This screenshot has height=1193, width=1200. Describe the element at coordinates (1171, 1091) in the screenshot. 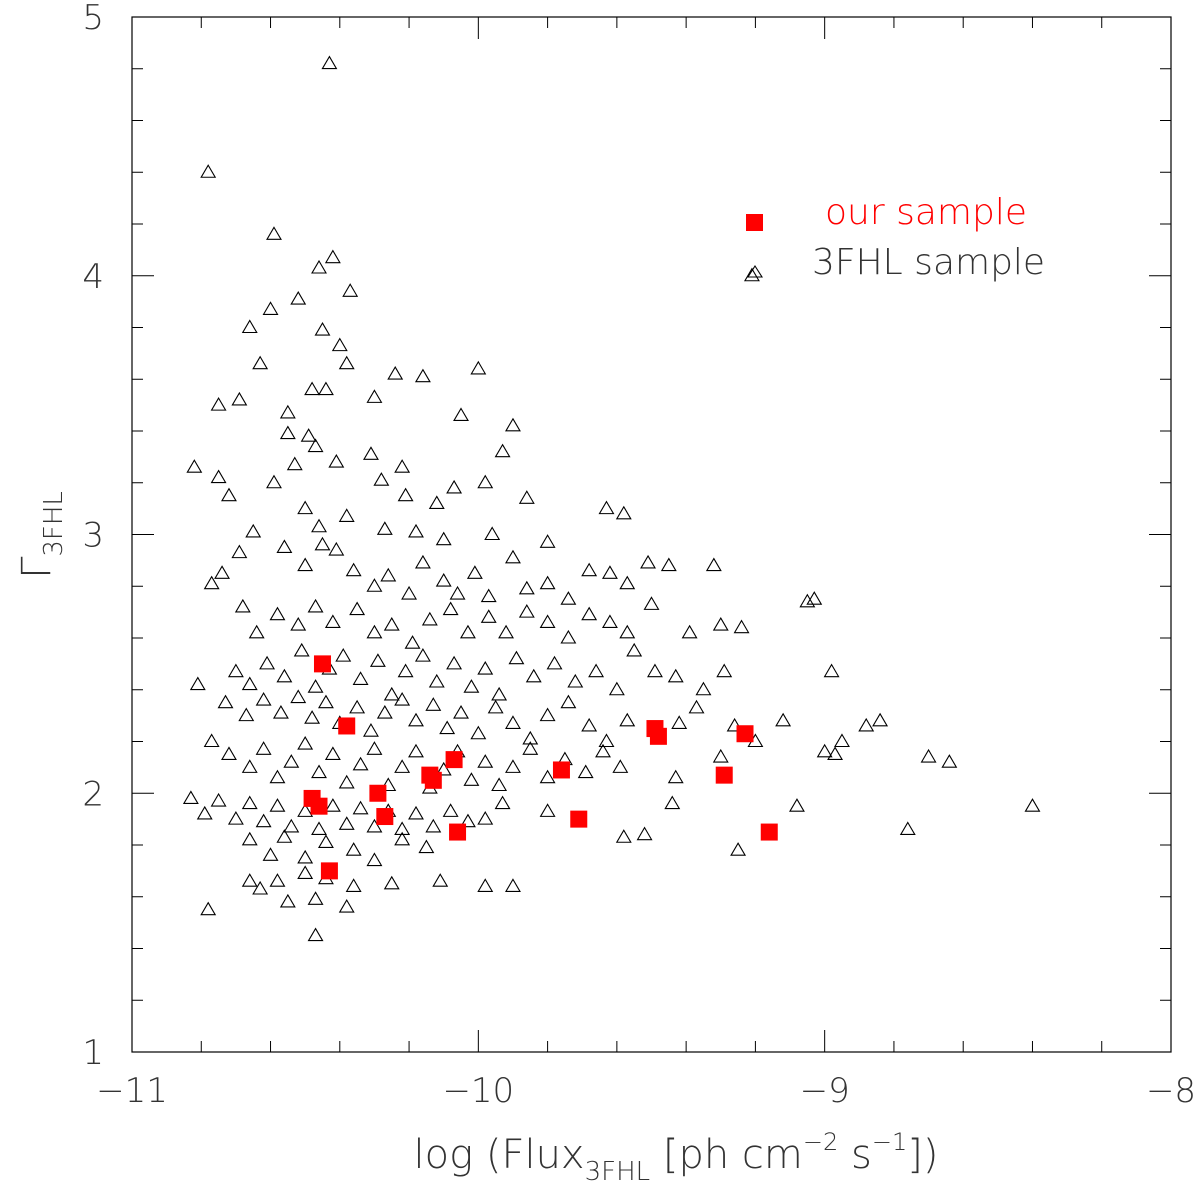

I see `x-tick-label: −8` at that location.